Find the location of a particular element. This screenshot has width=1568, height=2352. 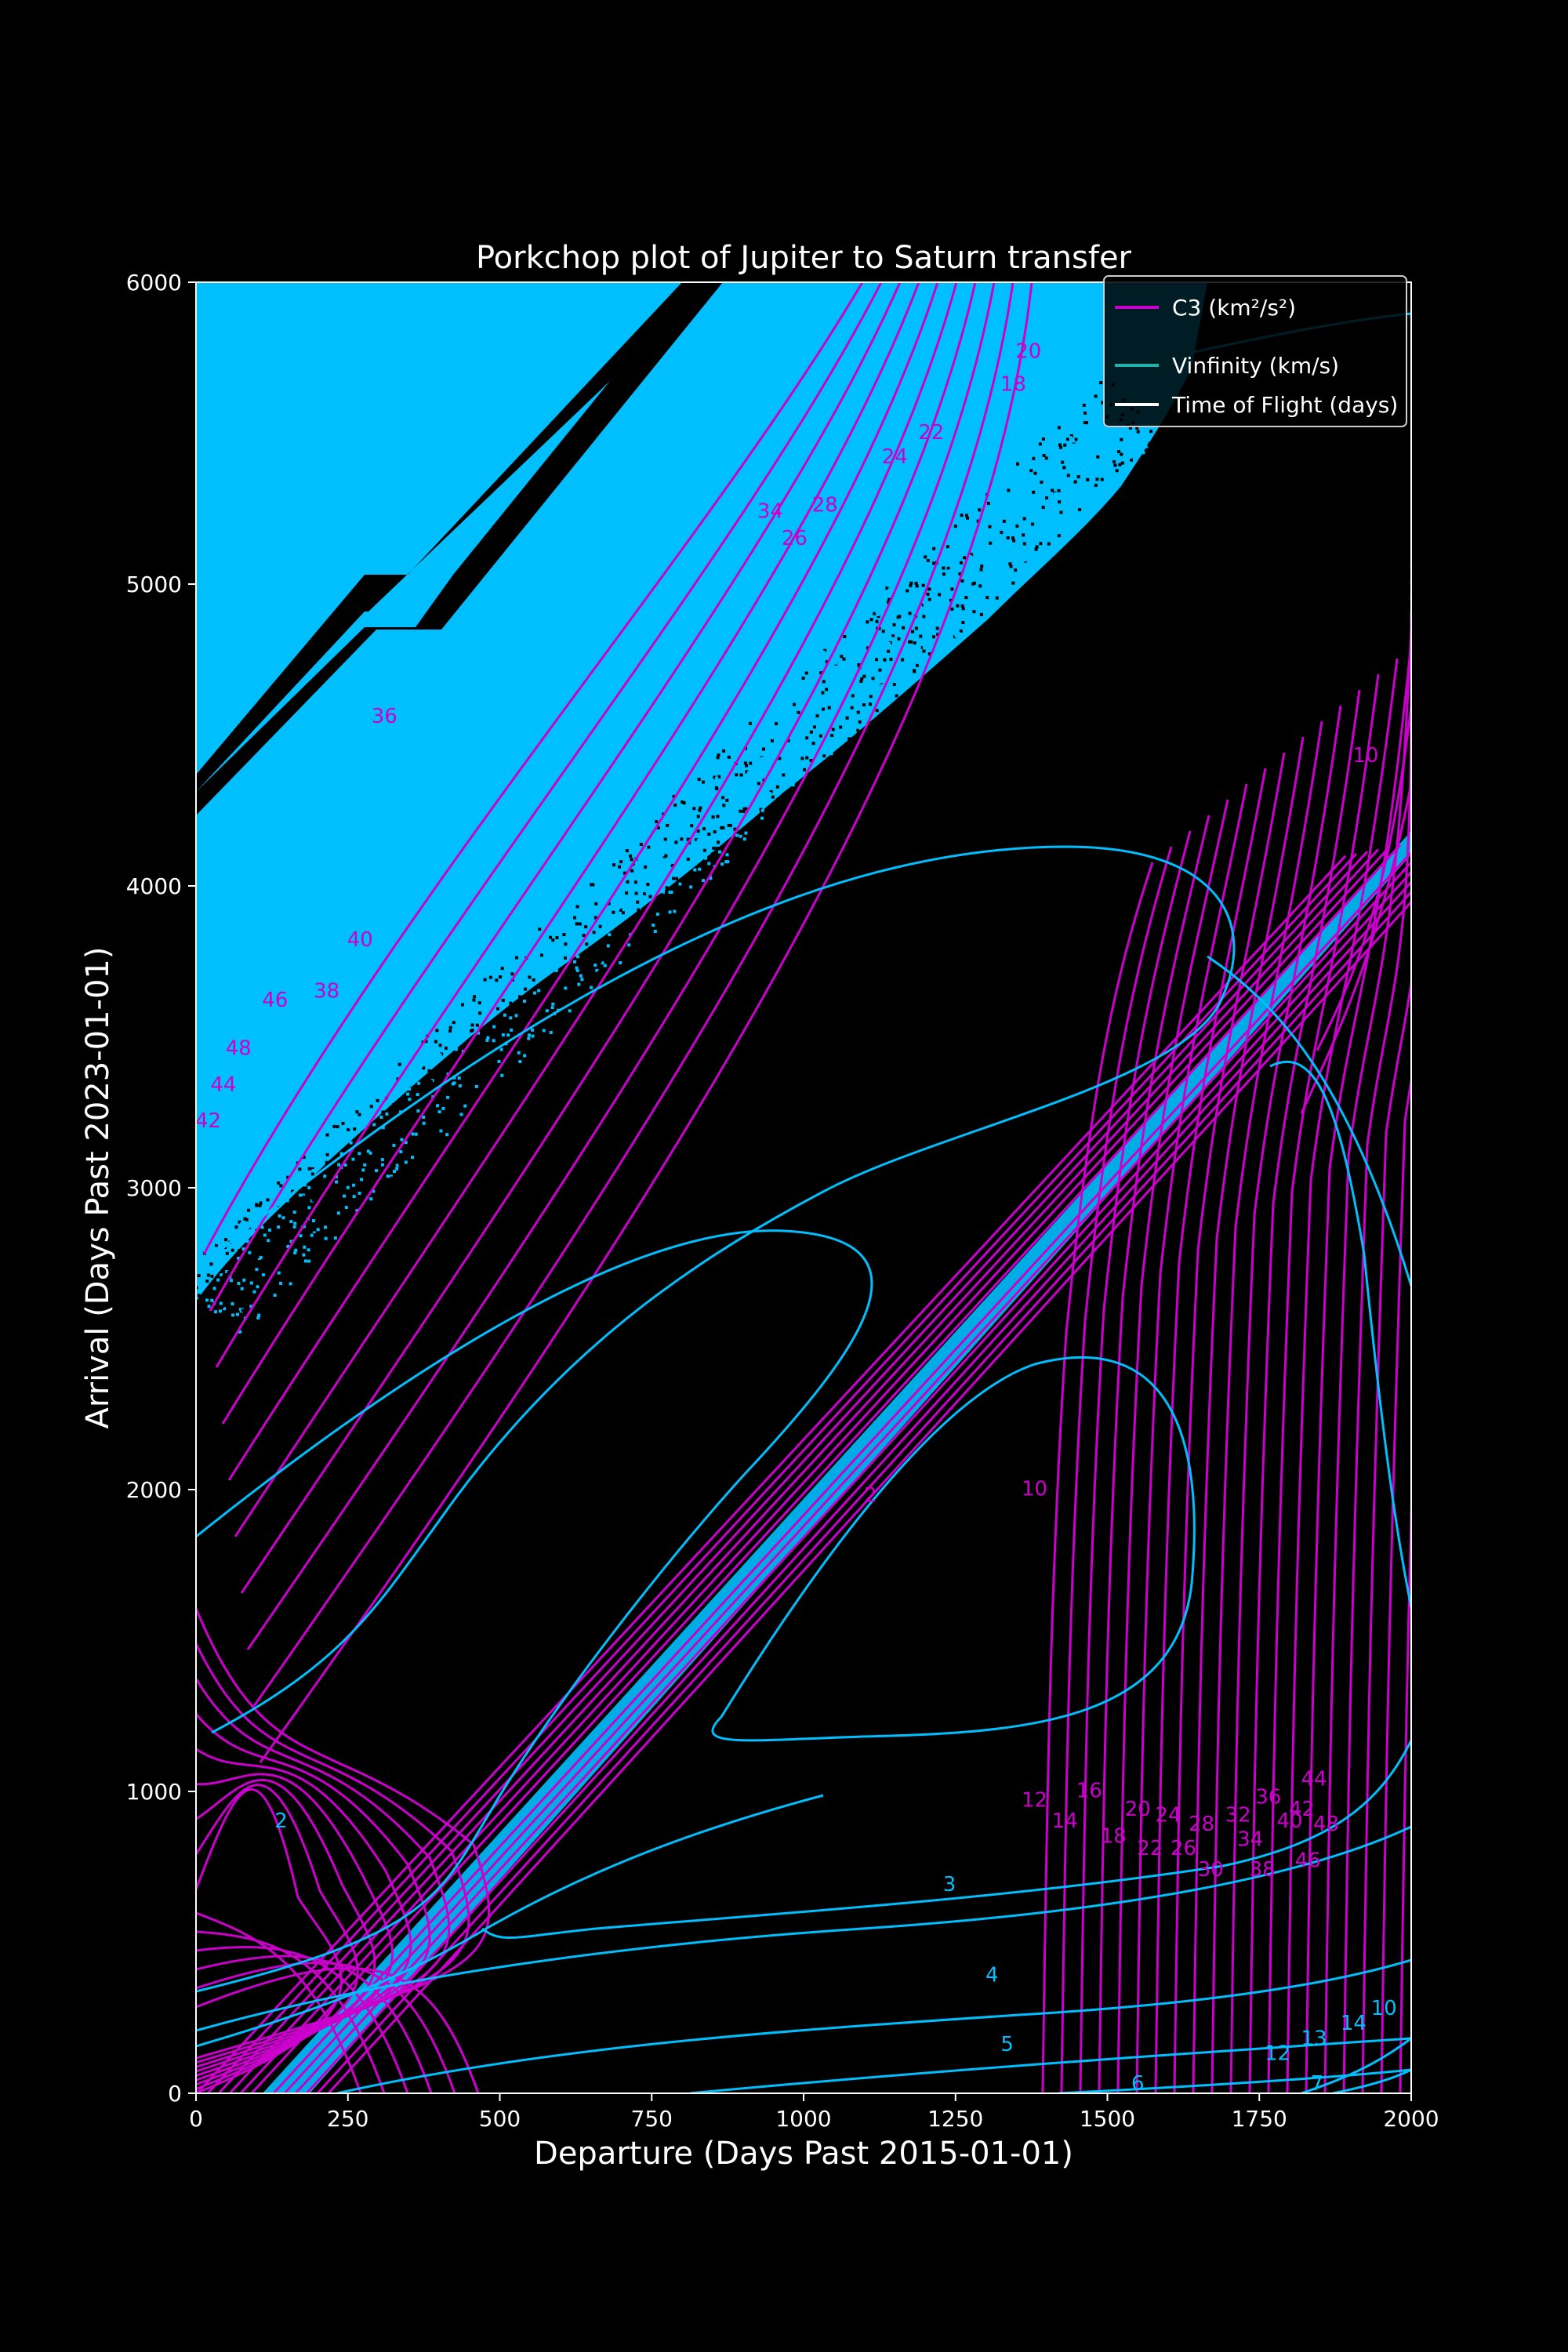

y-tick-label: 4000 is located at coordinates (154, 886).